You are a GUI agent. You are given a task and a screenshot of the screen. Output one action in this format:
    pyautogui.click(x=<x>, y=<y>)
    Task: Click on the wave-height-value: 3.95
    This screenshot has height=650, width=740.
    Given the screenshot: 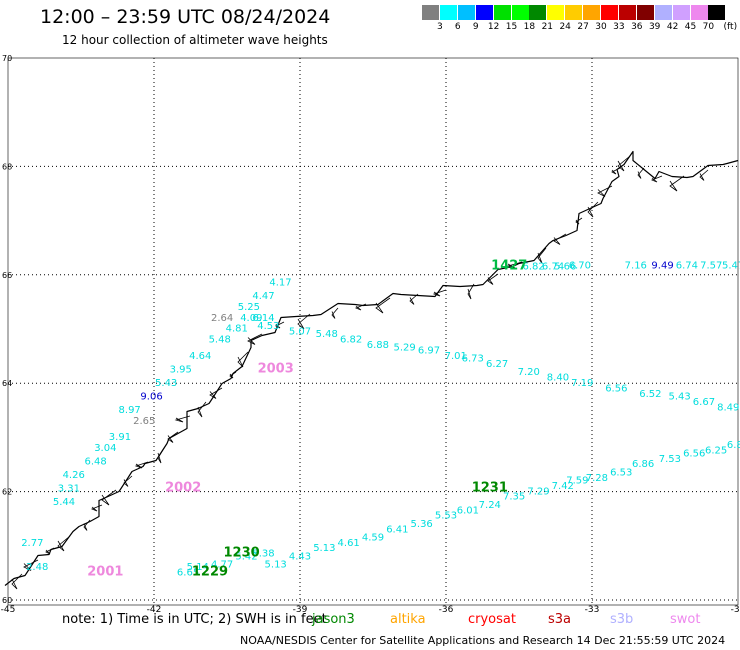 What is the action you would take?
    pyautogui.click(x=181, y=369)
    